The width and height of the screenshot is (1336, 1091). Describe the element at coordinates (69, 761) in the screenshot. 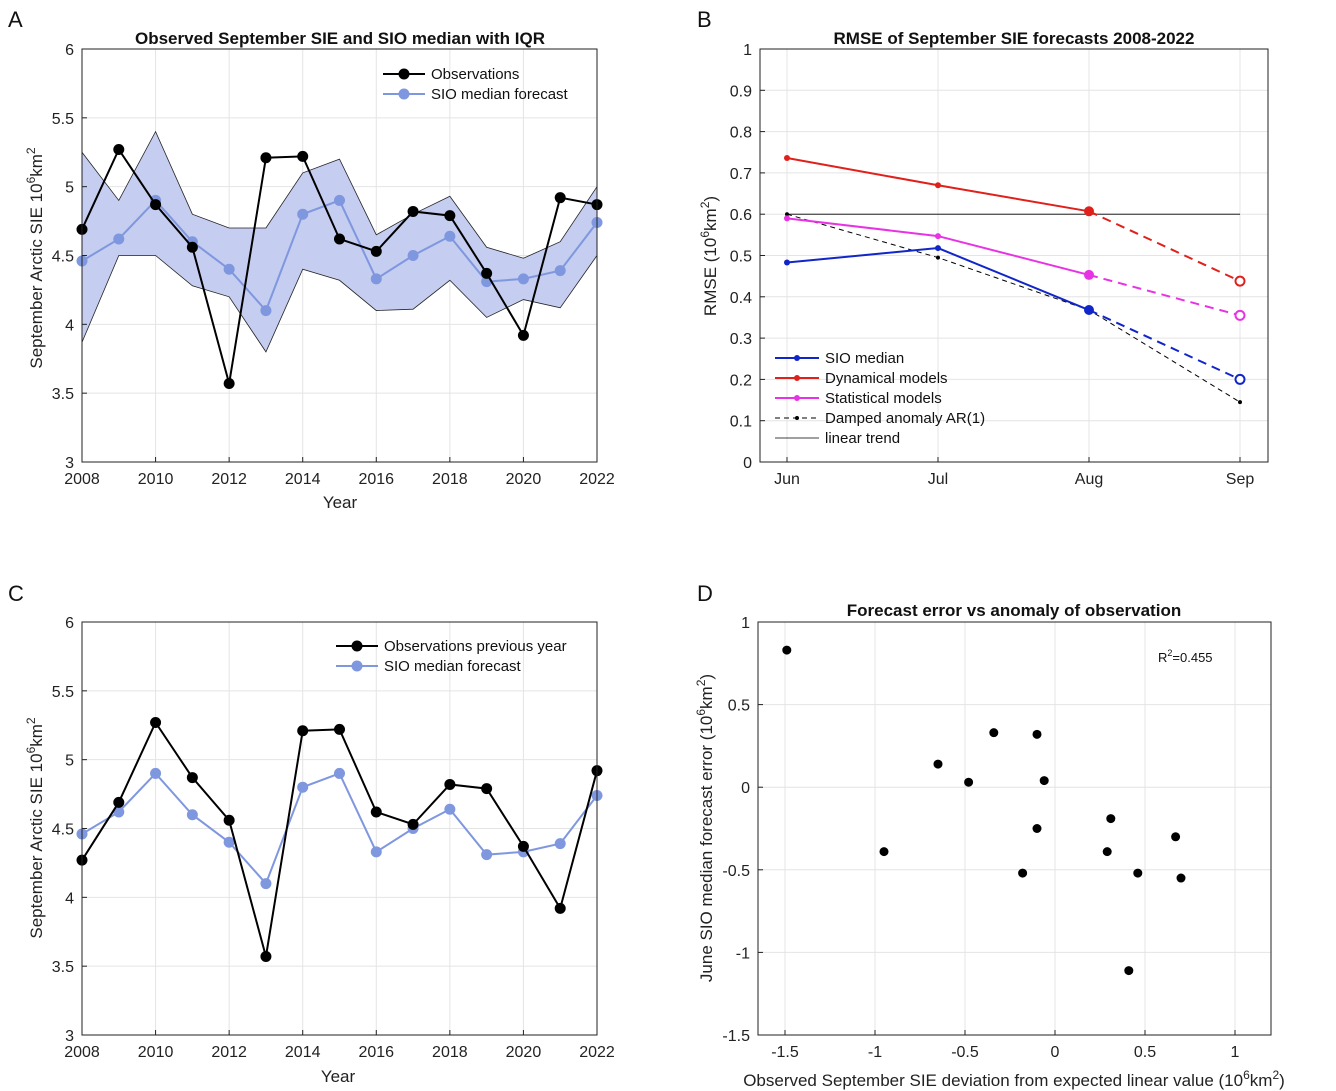

I see `y-tick-label: 5` at that location.